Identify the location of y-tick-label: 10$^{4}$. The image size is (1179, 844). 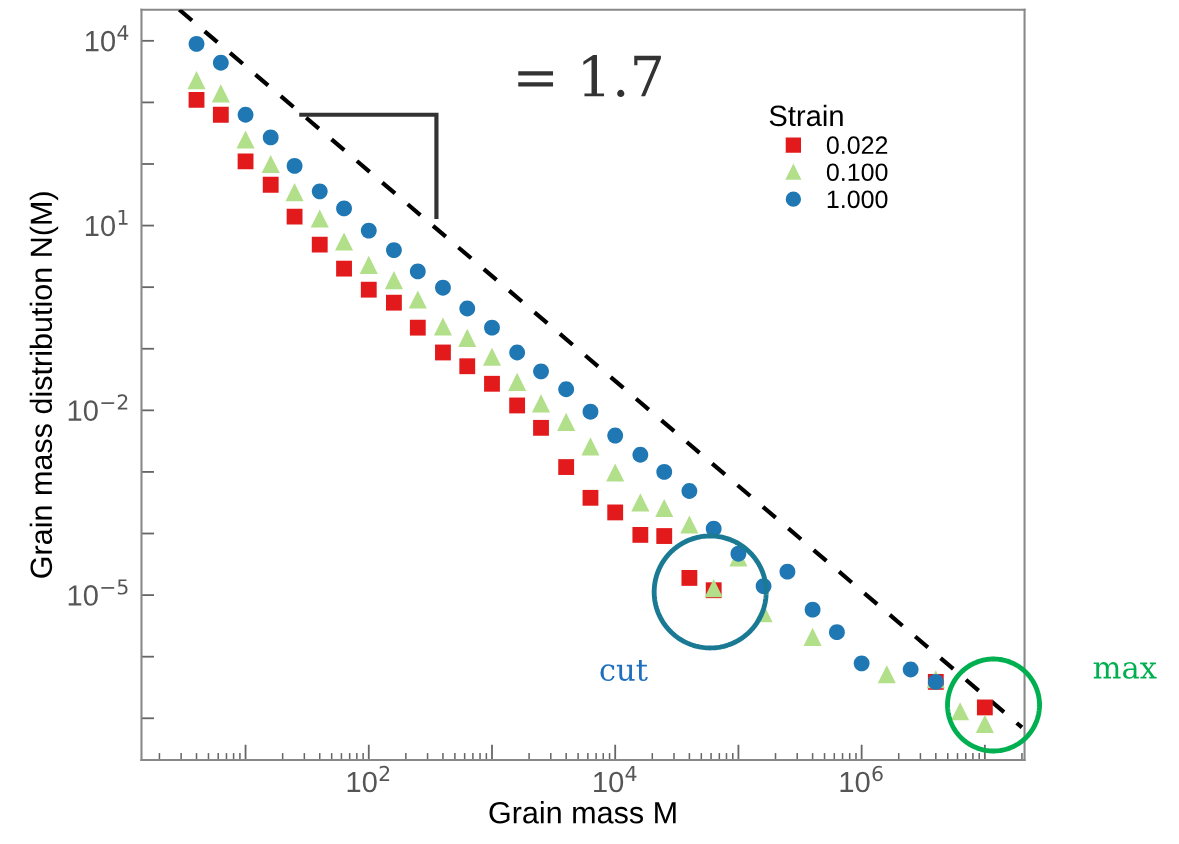
(107, 38).